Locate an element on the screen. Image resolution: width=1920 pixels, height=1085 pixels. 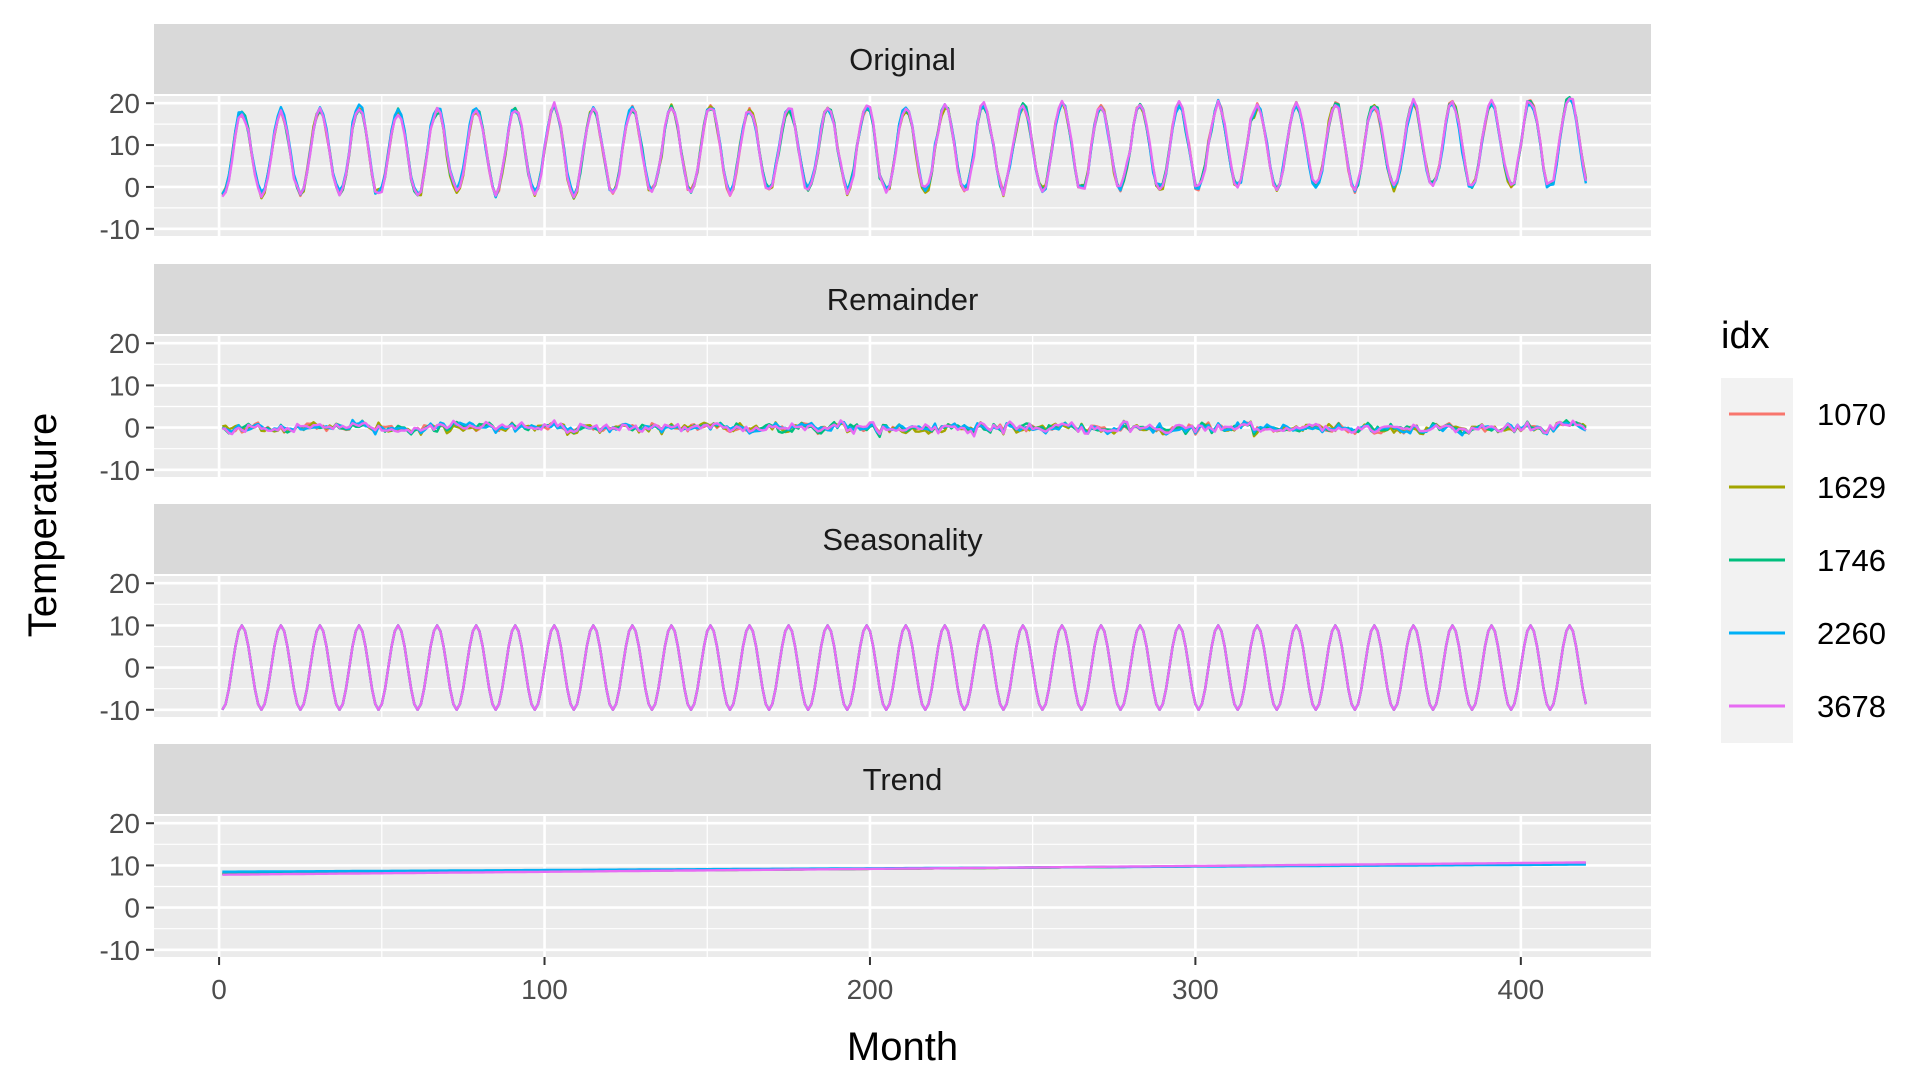
legend-label: 1746 is located at coordinates (1851, 560).